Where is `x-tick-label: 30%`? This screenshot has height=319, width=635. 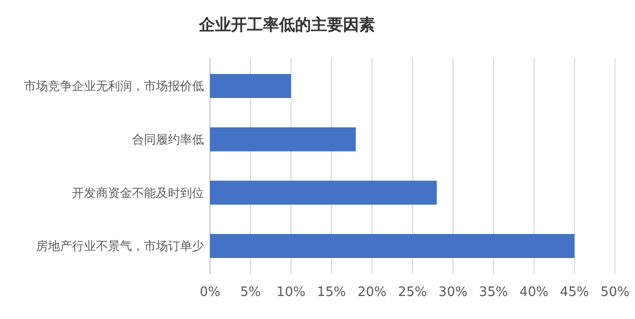 x-tick-label: 30% is located at coordinates (453, 292).